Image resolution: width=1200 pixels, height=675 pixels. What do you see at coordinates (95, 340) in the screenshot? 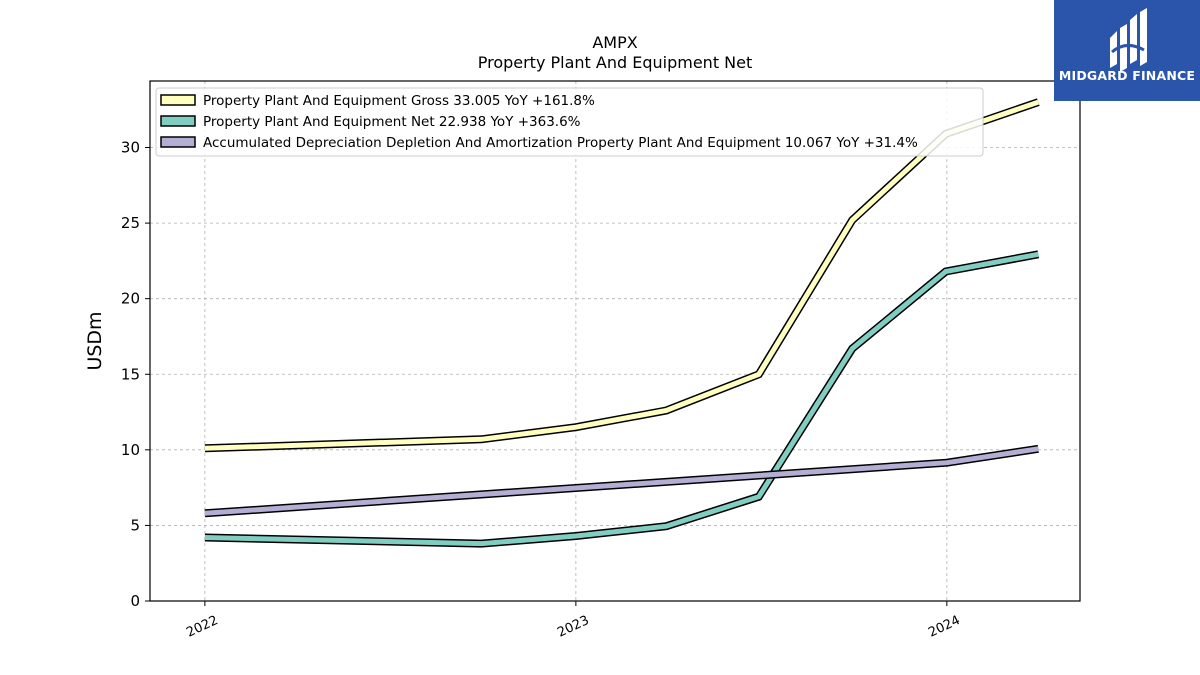
I see `y-axis-label: USDm` at bounding box center [95, 340].